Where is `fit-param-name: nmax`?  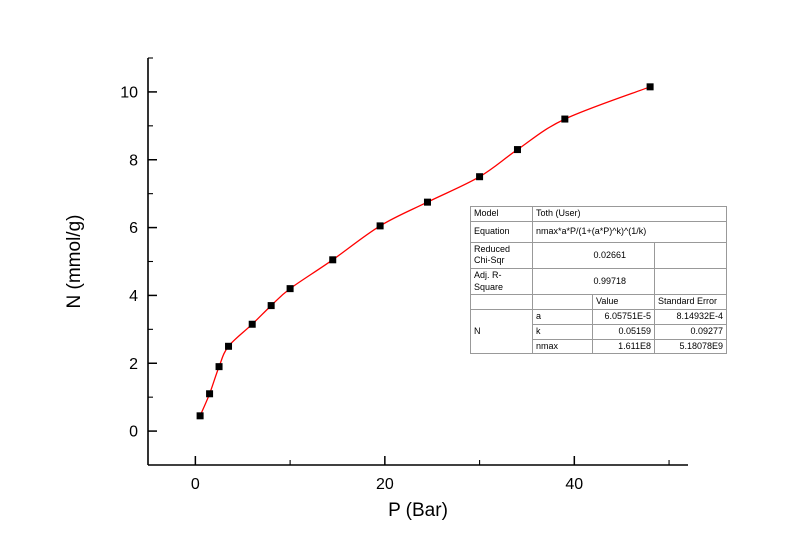 fit-param-name: nmax is located at coordinates (562, 346).